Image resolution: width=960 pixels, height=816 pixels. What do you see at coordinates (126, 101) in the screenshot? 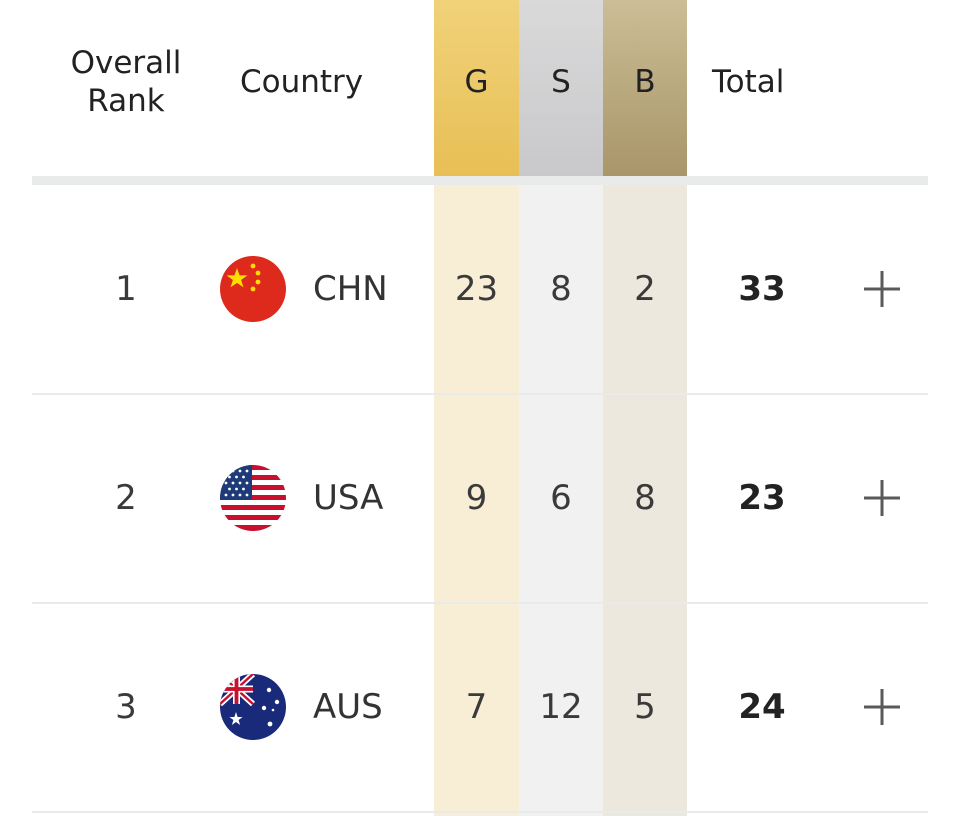
I see `overall-rank-header-line2: Rank` at bounding box center [126, 101].